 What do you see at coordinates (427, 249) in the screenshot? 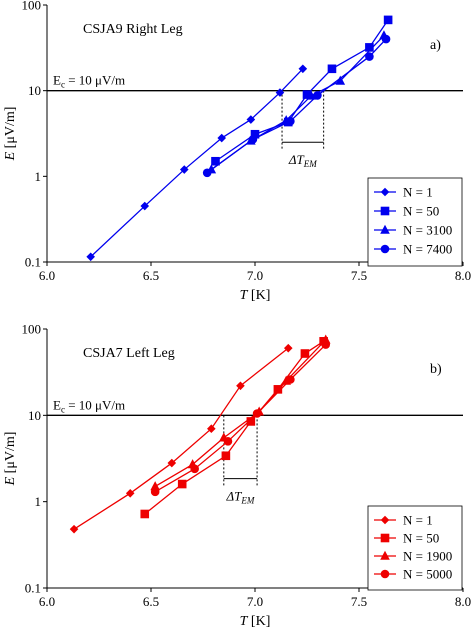
I see `legend-entry: N = 7400` at bounding box center [427, 249].